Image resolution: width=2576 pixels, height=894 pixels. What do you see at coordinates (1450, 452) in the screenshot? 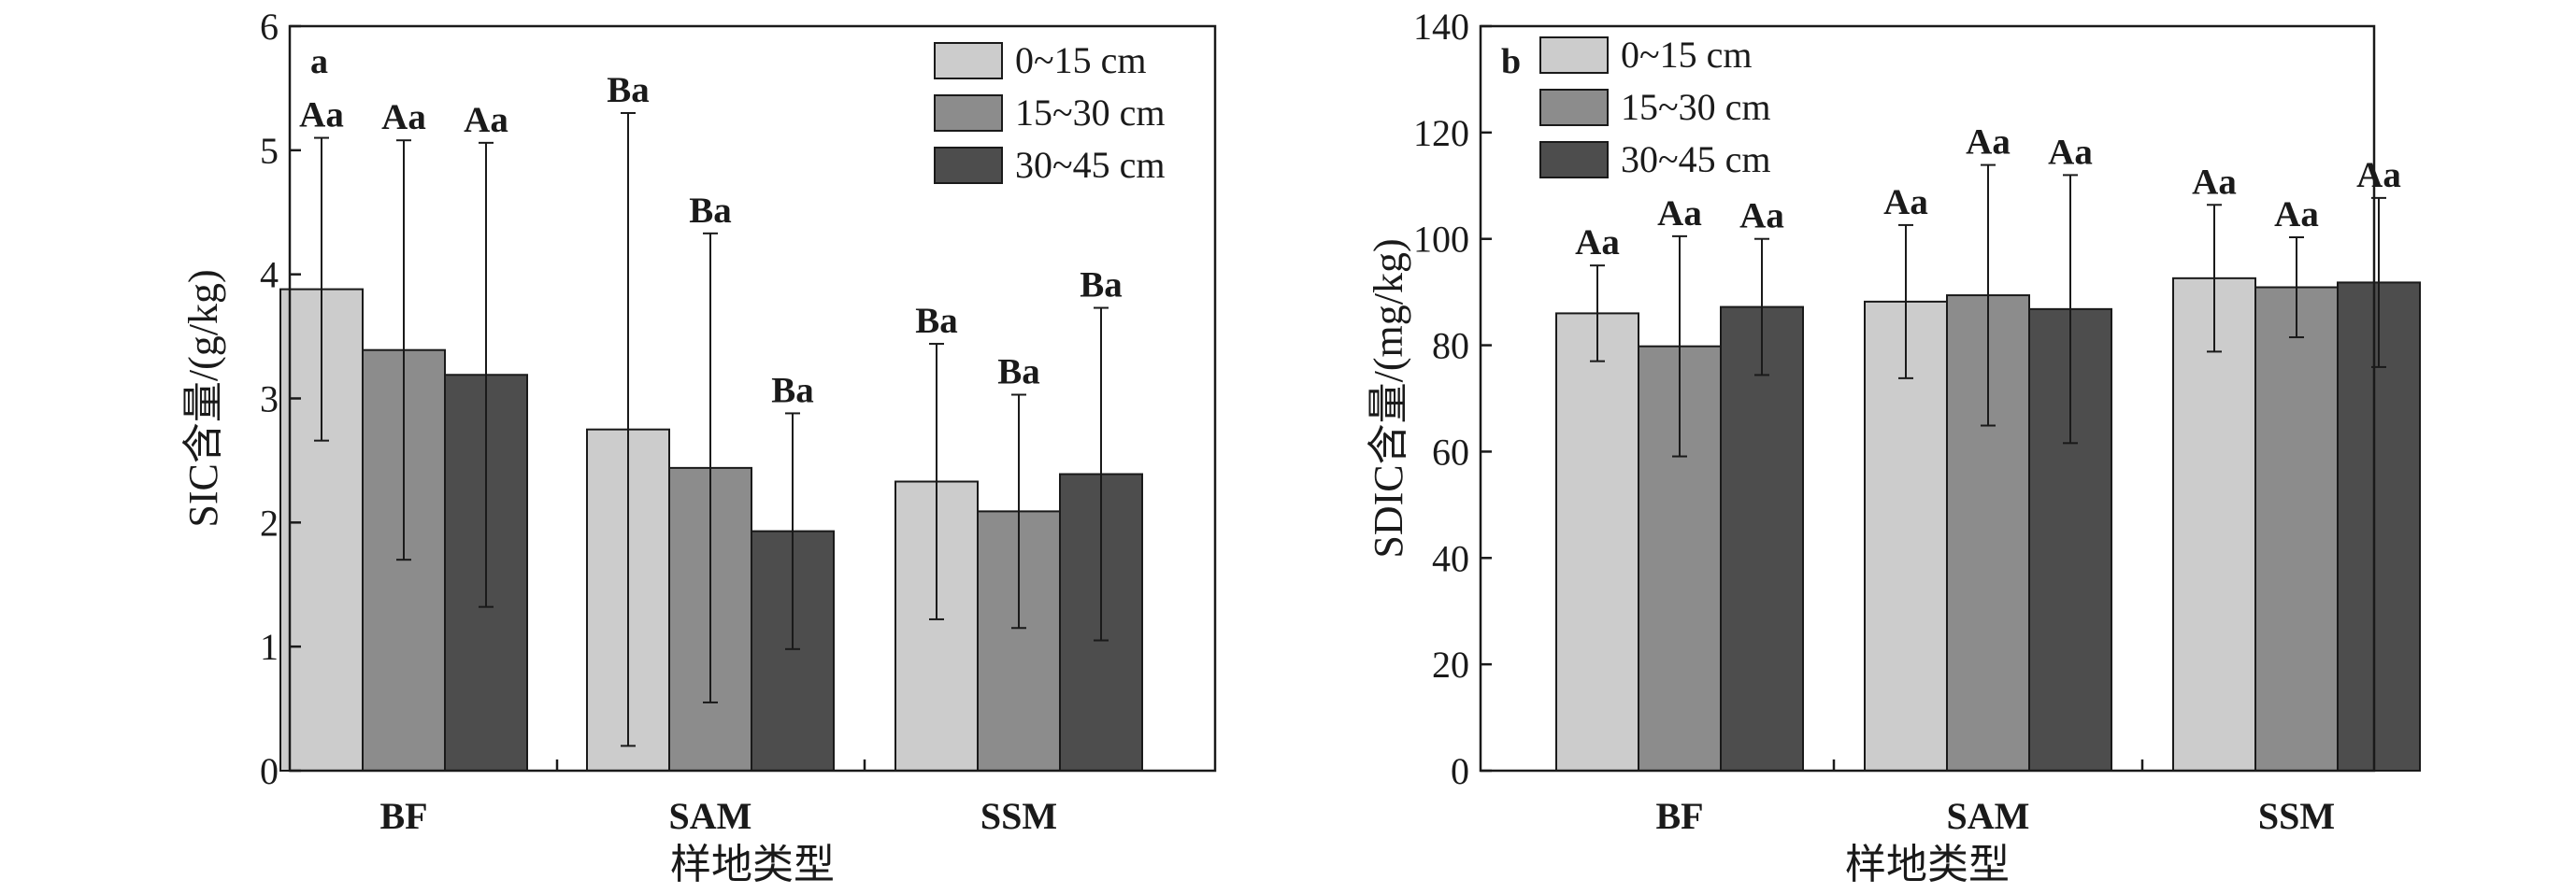
I see `y-tick-label: 60` at bounding box center [1450, 452].